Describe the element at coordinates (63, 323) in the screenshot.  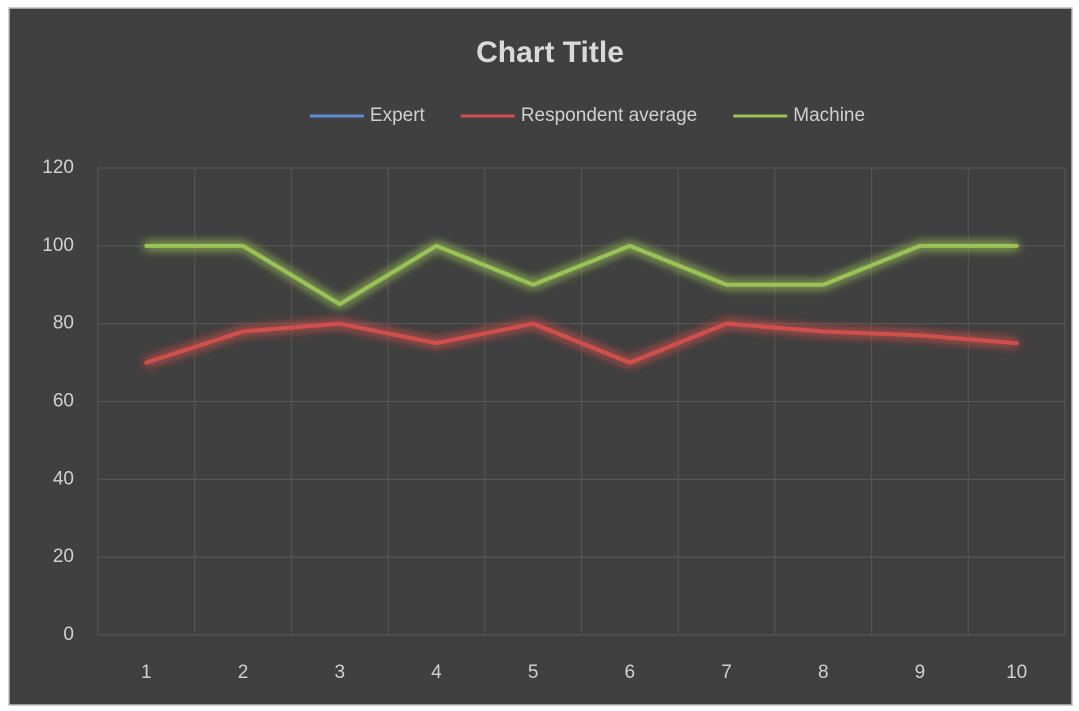
I see `y-tick-label: 80` at that location.